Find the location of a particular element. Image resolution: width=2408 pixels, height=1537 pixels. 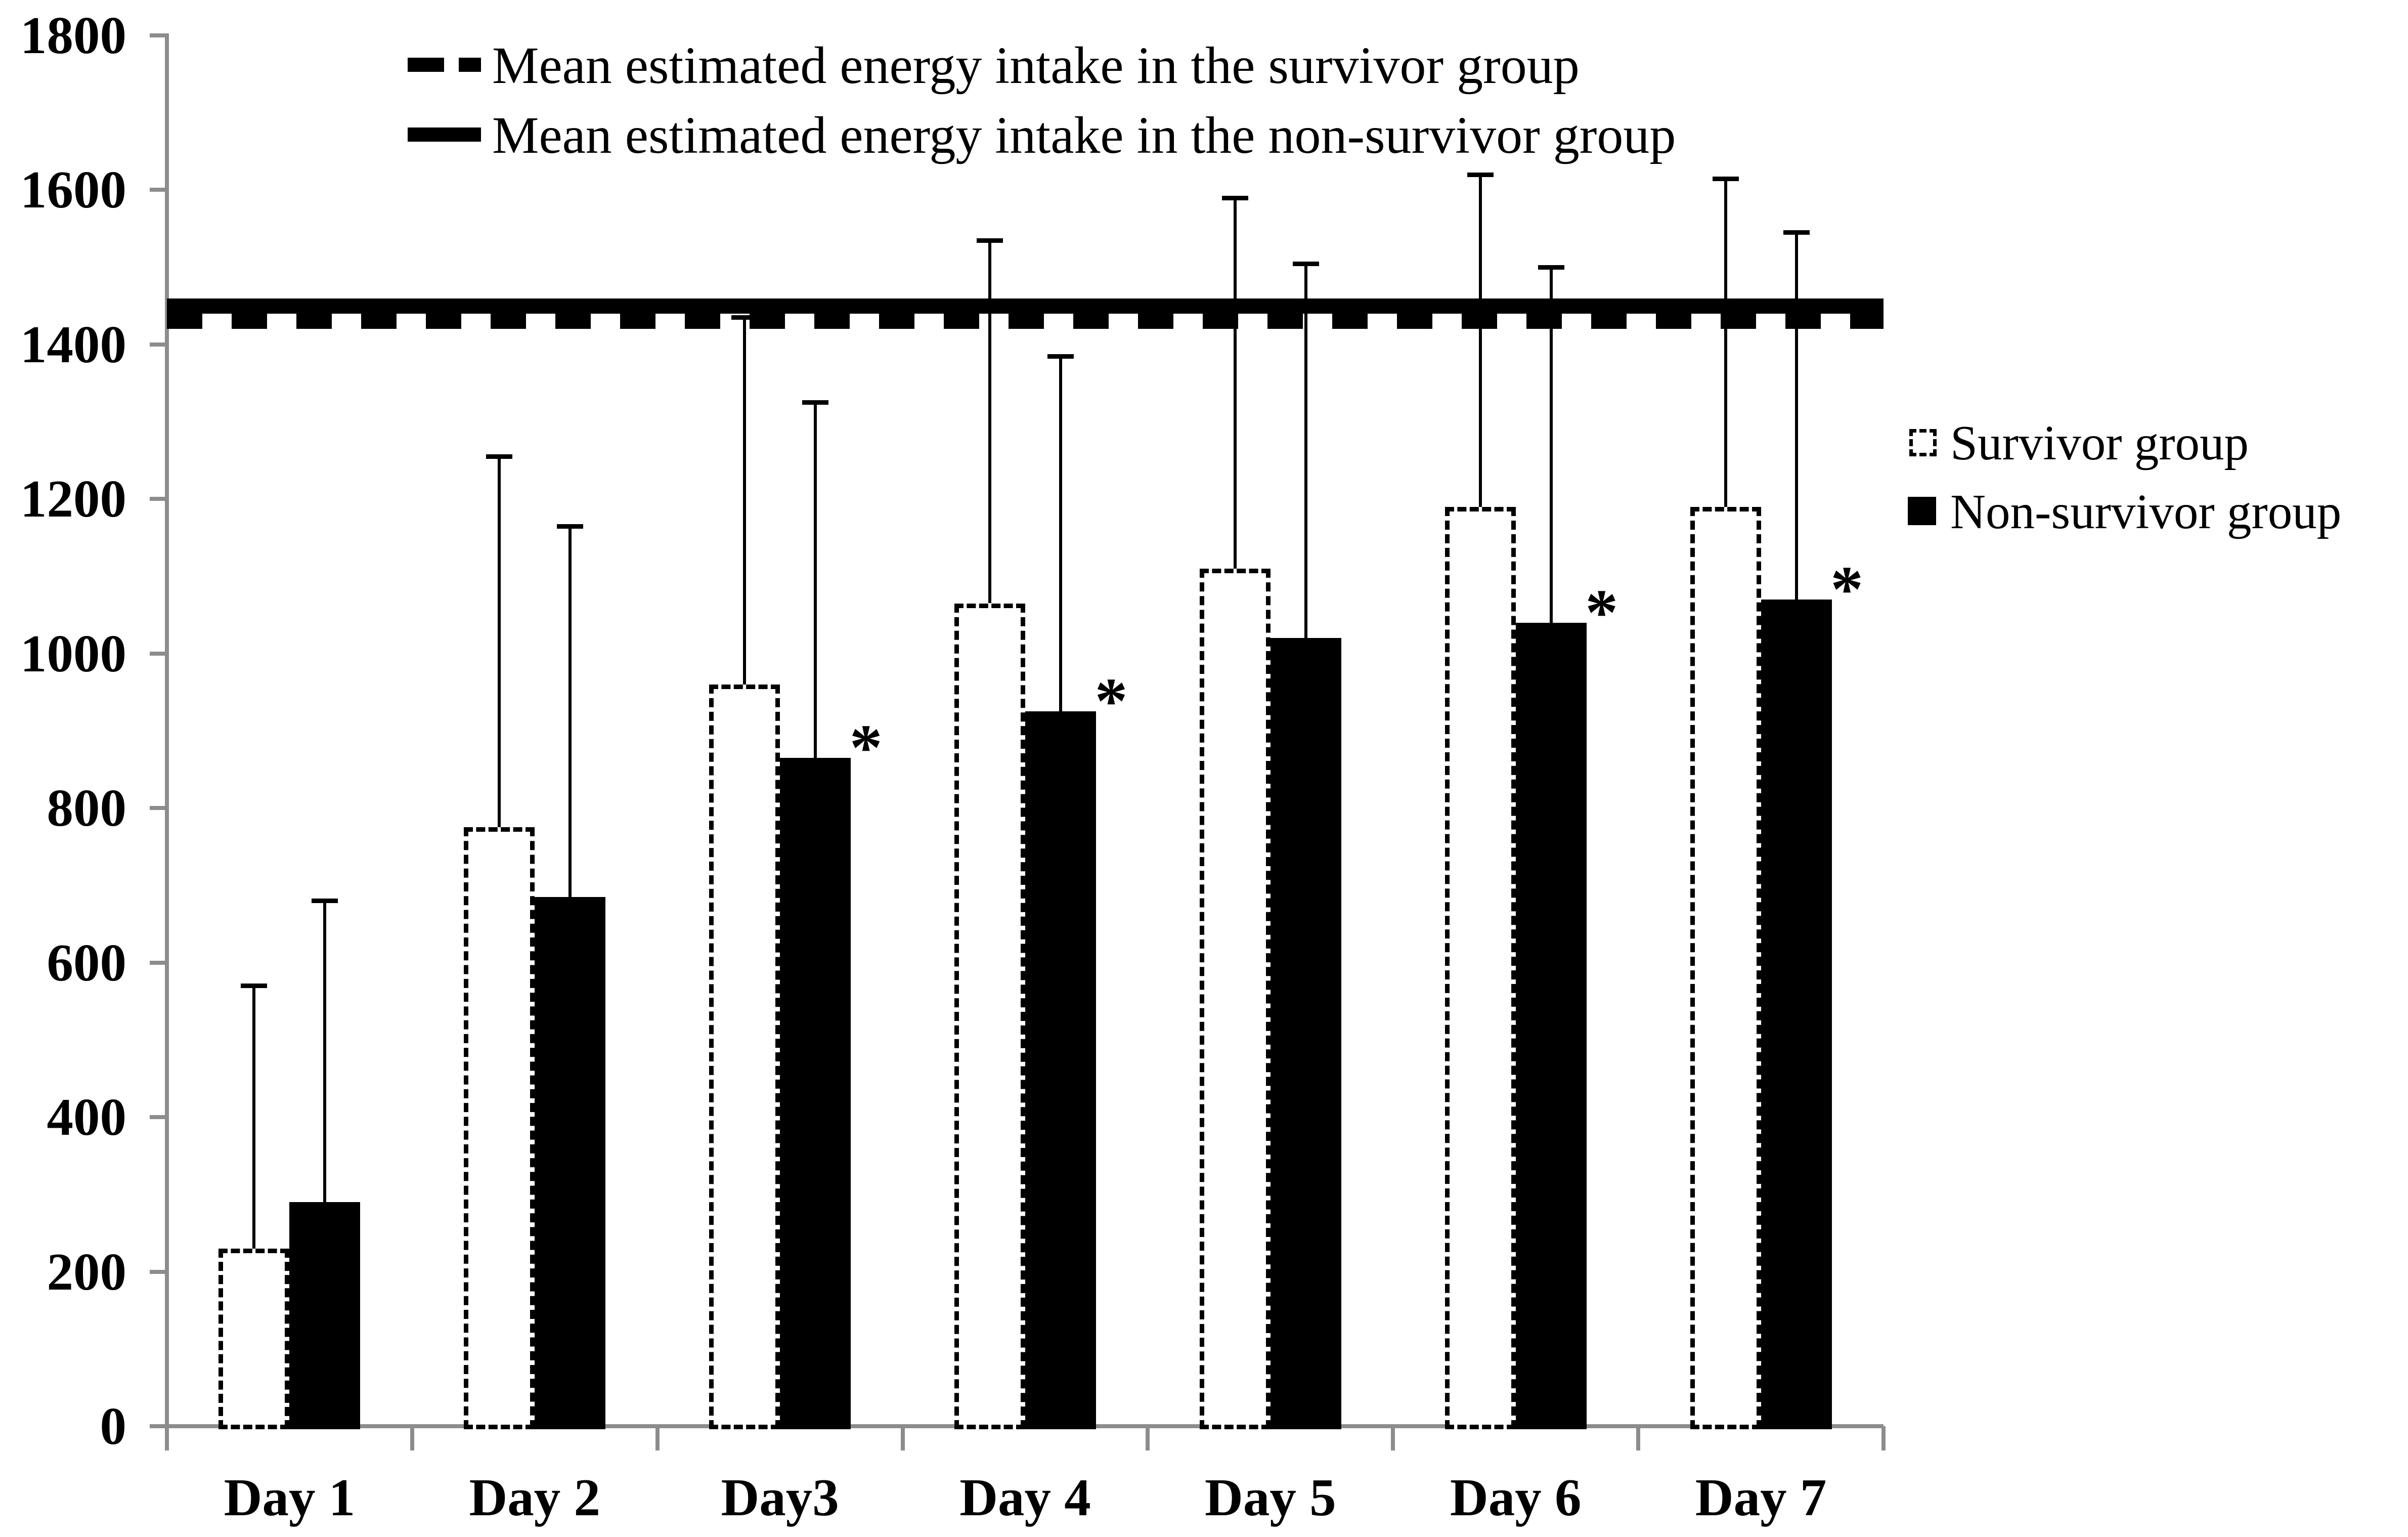

y-tick-label: 1000 is located at coordinates (73, 653).